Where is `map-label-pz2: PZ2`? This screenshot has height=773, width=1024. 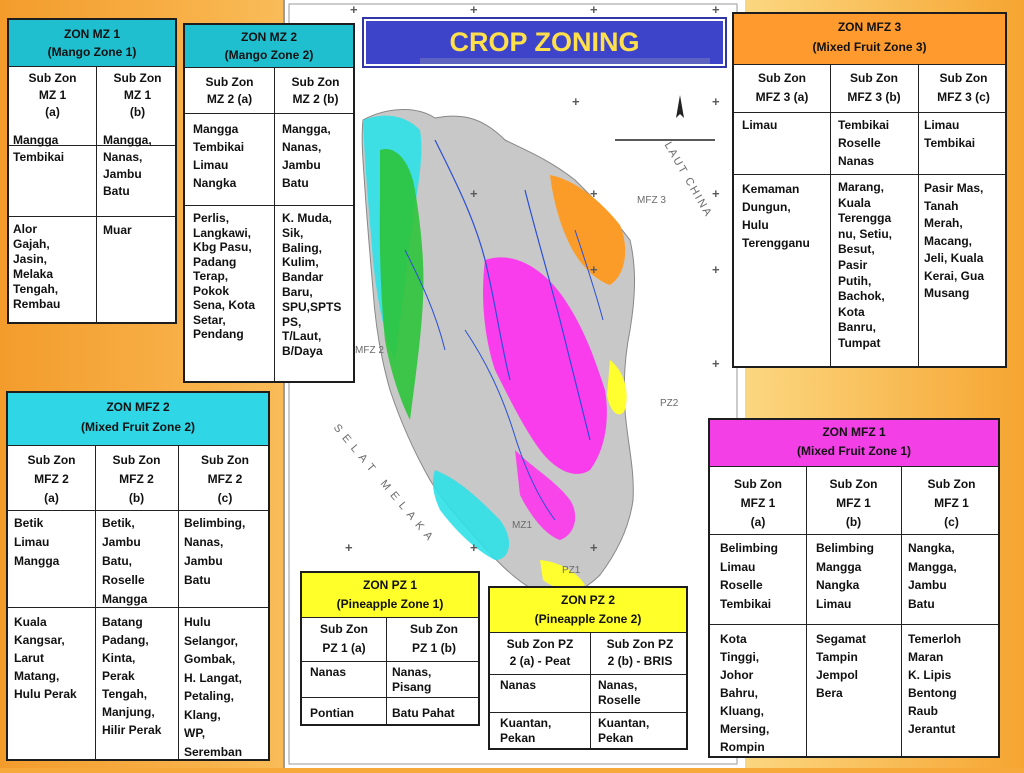
map-label-pz2: PZ2 is located at coordinates (669, 403).